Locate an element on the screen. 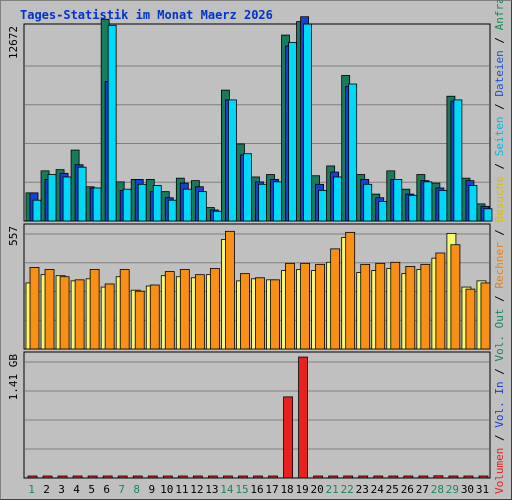 Image resolution: width=512 pixels, height=500 pixels. legend-item: Besuche is located at coordinates (499, 199).